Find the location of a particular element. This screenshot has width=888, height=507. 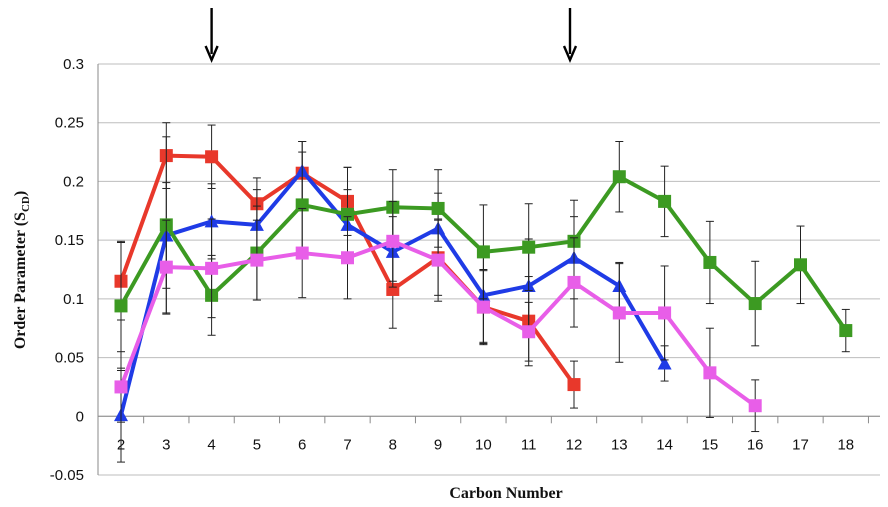

x-tick-label: 3 is located at coordinates (166, 444).